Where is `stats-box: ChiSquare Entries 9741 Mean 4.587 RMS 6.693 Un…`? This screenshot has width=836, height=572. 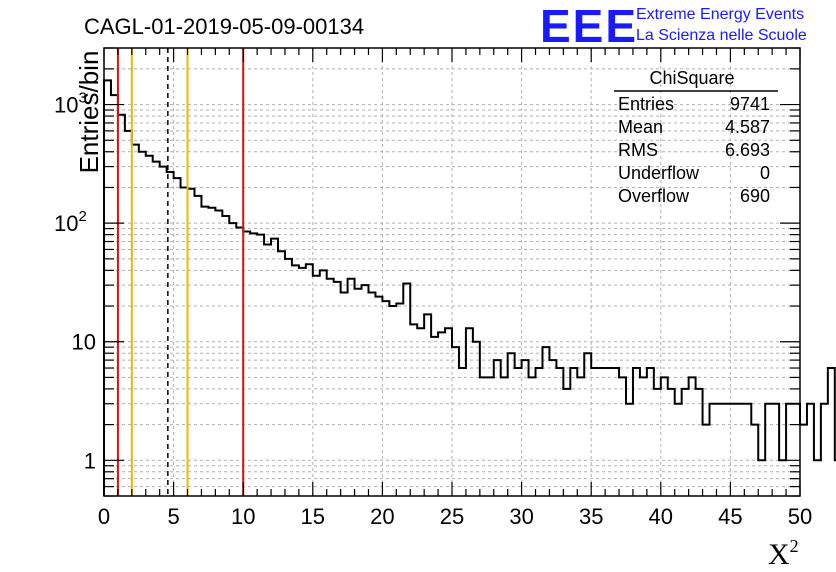 stats-box: ChiSquare Entries 9741 Mean 4.587 RMS 6.693 Un… is located at coordinates (696, 137).